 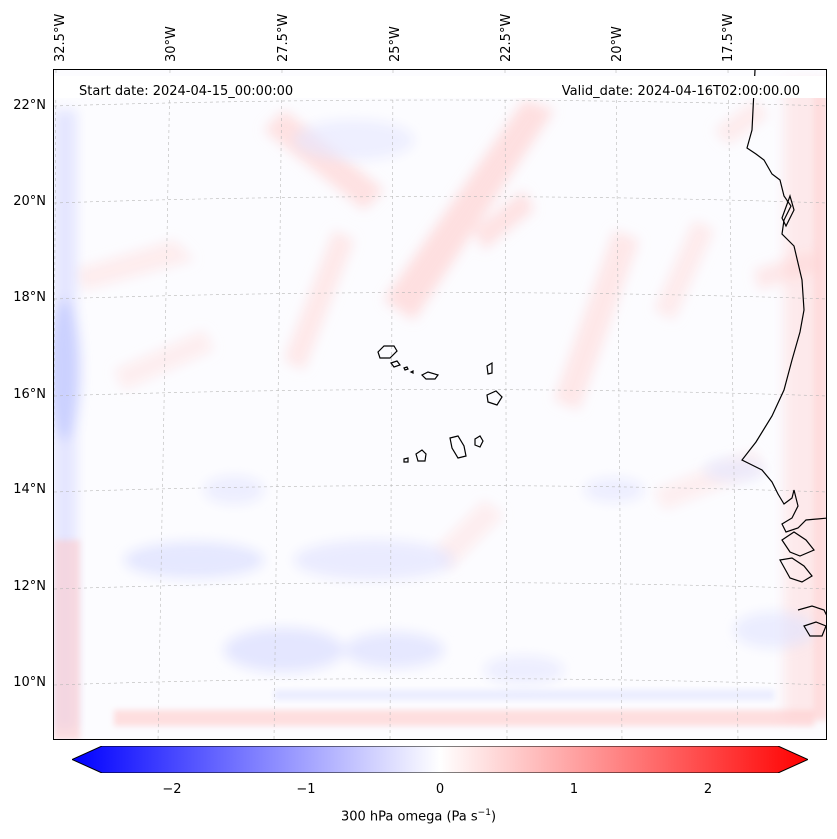 What do you see at coordinates (29, 586) in the screenshot?
I see `lat-label-12n: 12°N` at bounding box center [29, 586].